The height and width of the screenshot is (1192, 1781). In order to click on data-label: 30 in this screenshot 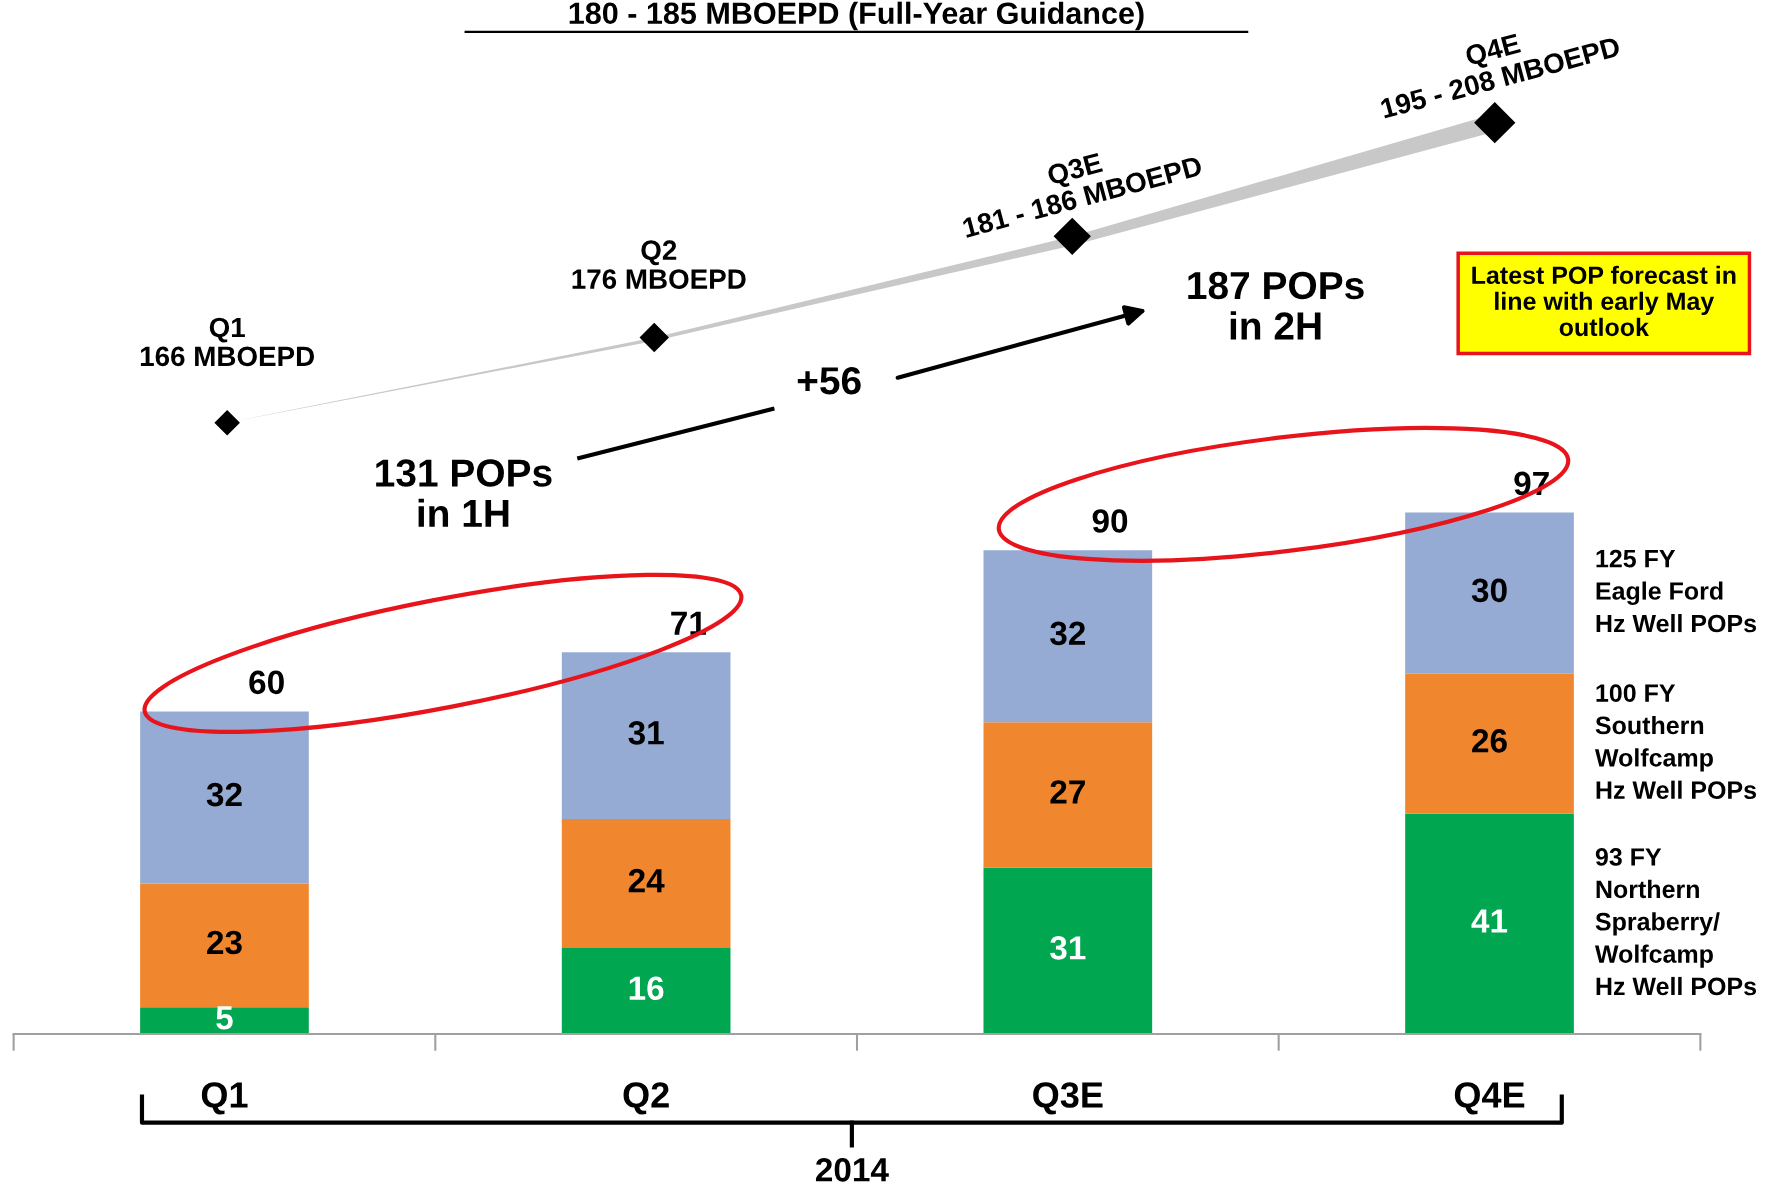, I will do `click(1489, 590)`.